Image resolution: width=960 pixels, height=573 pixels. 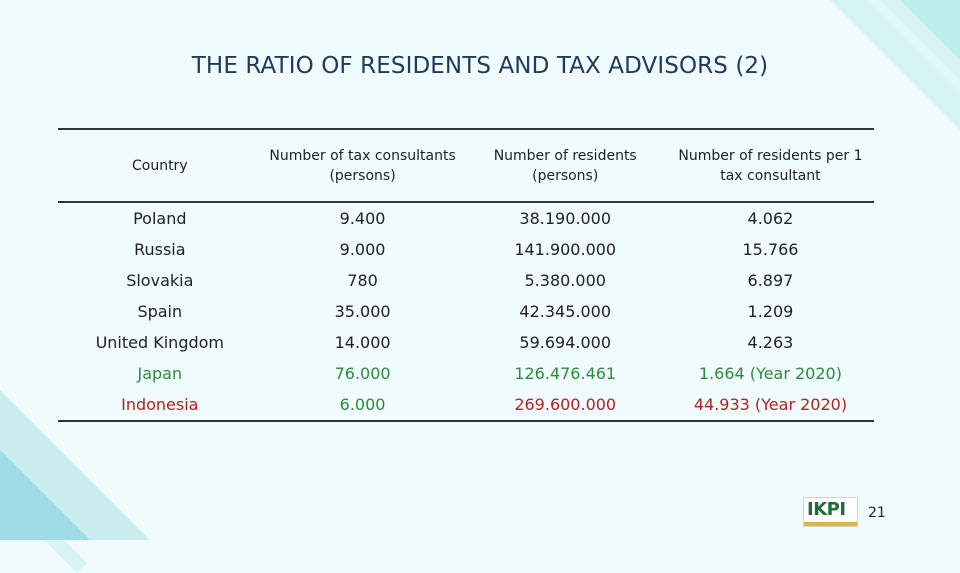 I want to click on cell-country: Russia, so click(x=160, y=249).